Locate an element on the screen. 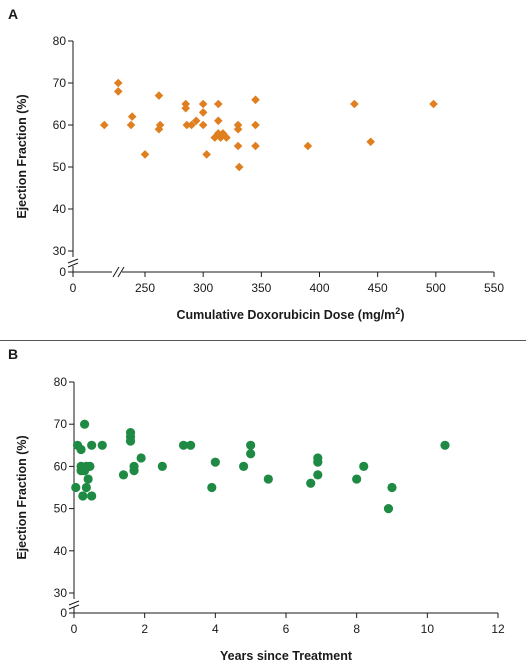  x-tick-label: 350 is located at coordinates (261, 288).